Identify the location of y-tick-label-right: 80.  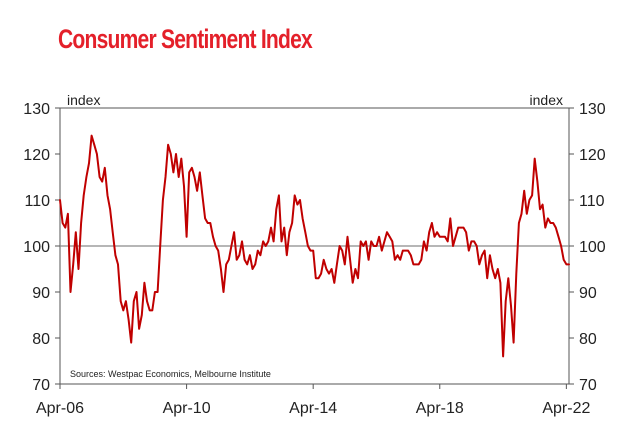
(588, 339).